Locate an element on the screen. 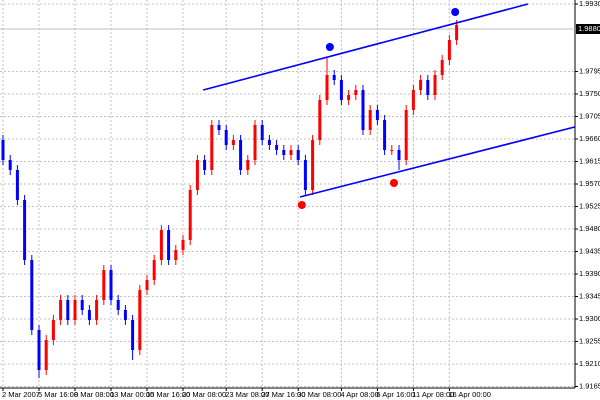  x-tick-label: 13 Mar 00:00 is located at coordinates (132, 394).